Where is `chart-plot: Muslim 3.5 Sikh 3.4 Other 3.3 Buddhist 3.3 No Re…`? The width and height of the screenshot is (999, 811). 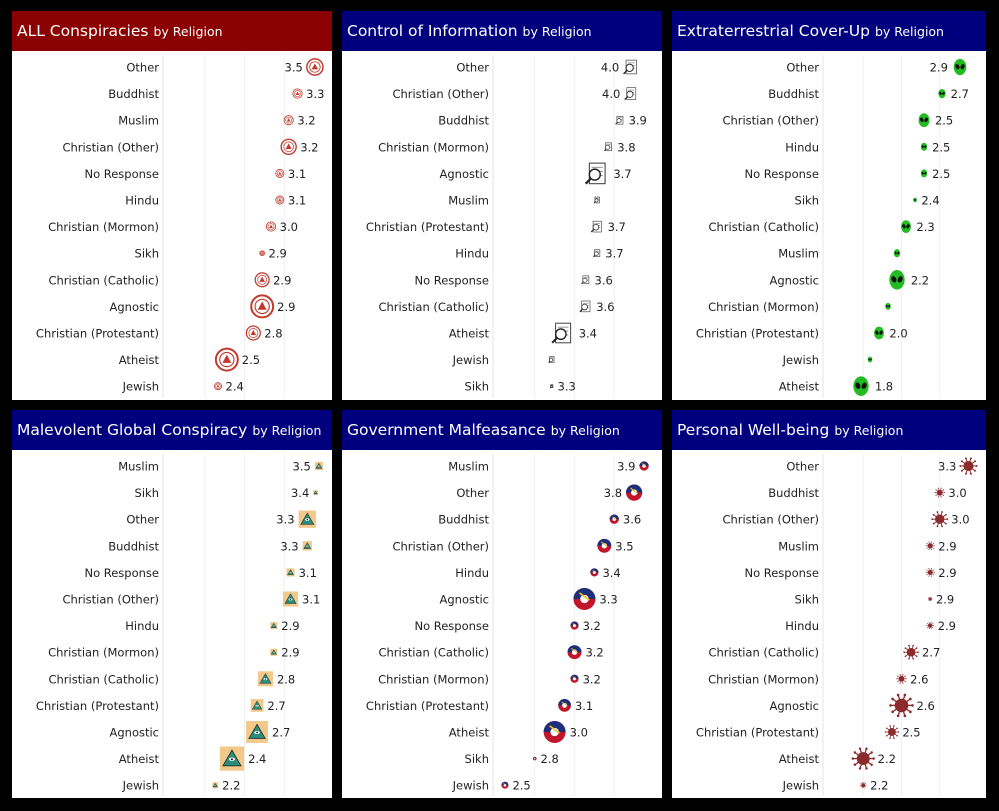
chart-plot: Muslim 3.5 Sikh 3.4 Other 3.3 Buddhist 3.3 No Re… is located at coordinates (179, 625).